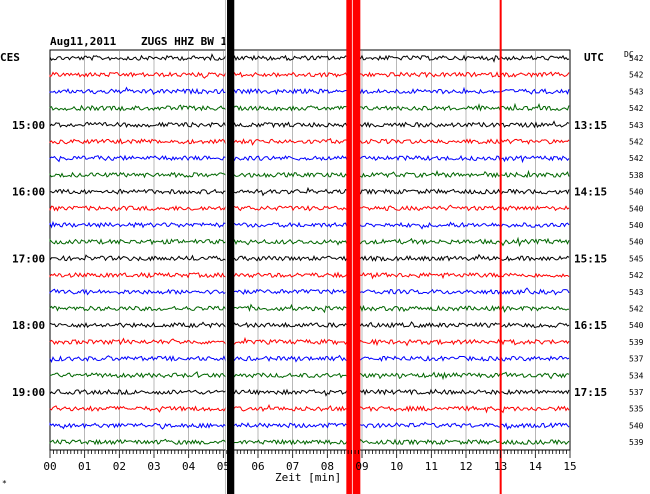 The height and width of the screenshot is (494, 650). Describe the element at coordinates (431, 466) in the screenshot. I see `x-tick-label: 11` at that location.